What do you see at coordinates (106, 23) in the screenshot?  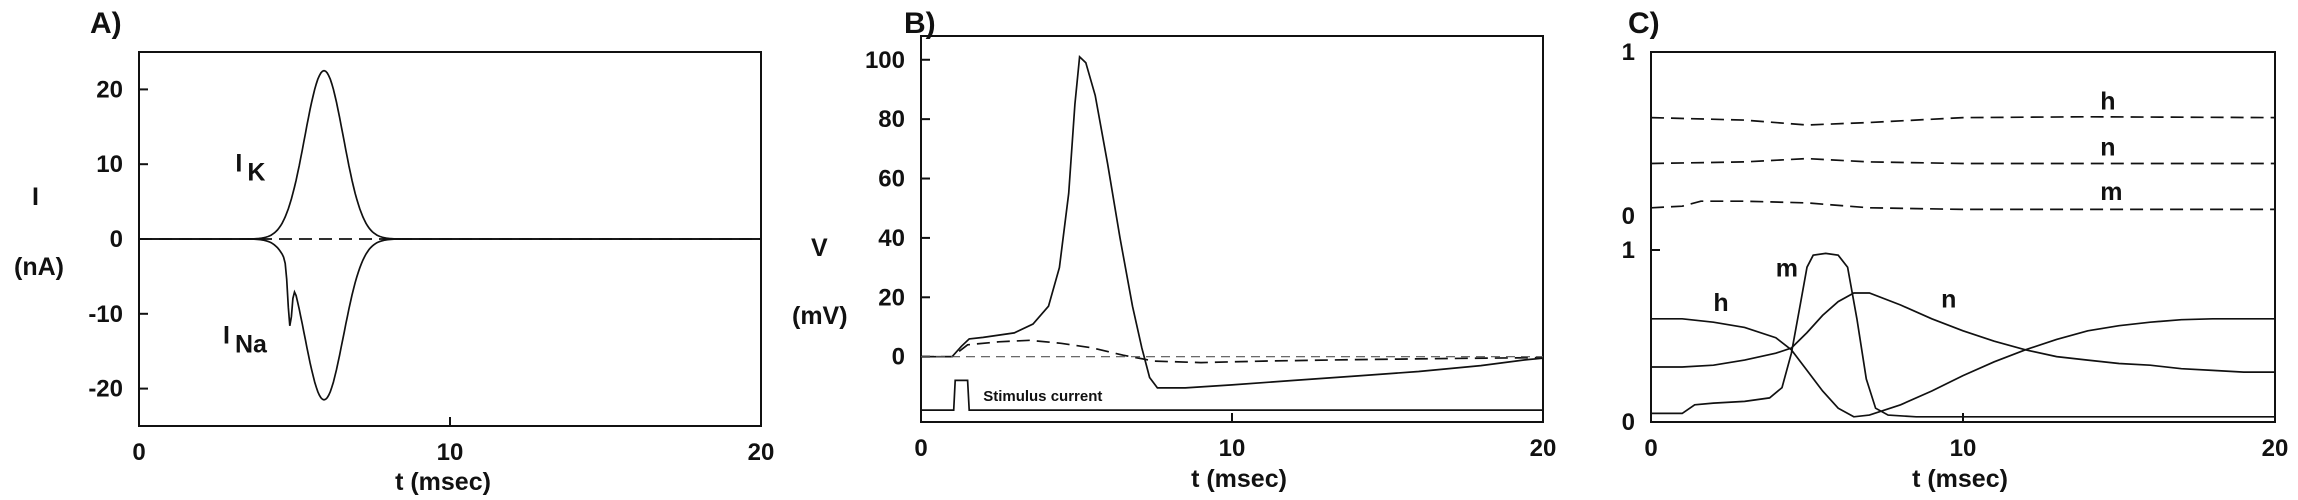 I see `panel-a-label: A)` at bounding box center [106, 23].